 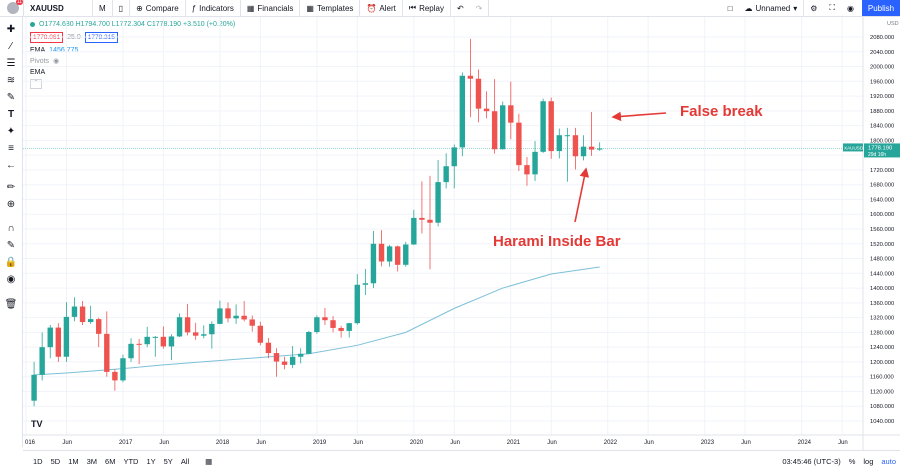 What do you see at coordinates (11, 46) in the screenshot?
I see `trend-line-icon: ∕` at bounding box center [11, 46].